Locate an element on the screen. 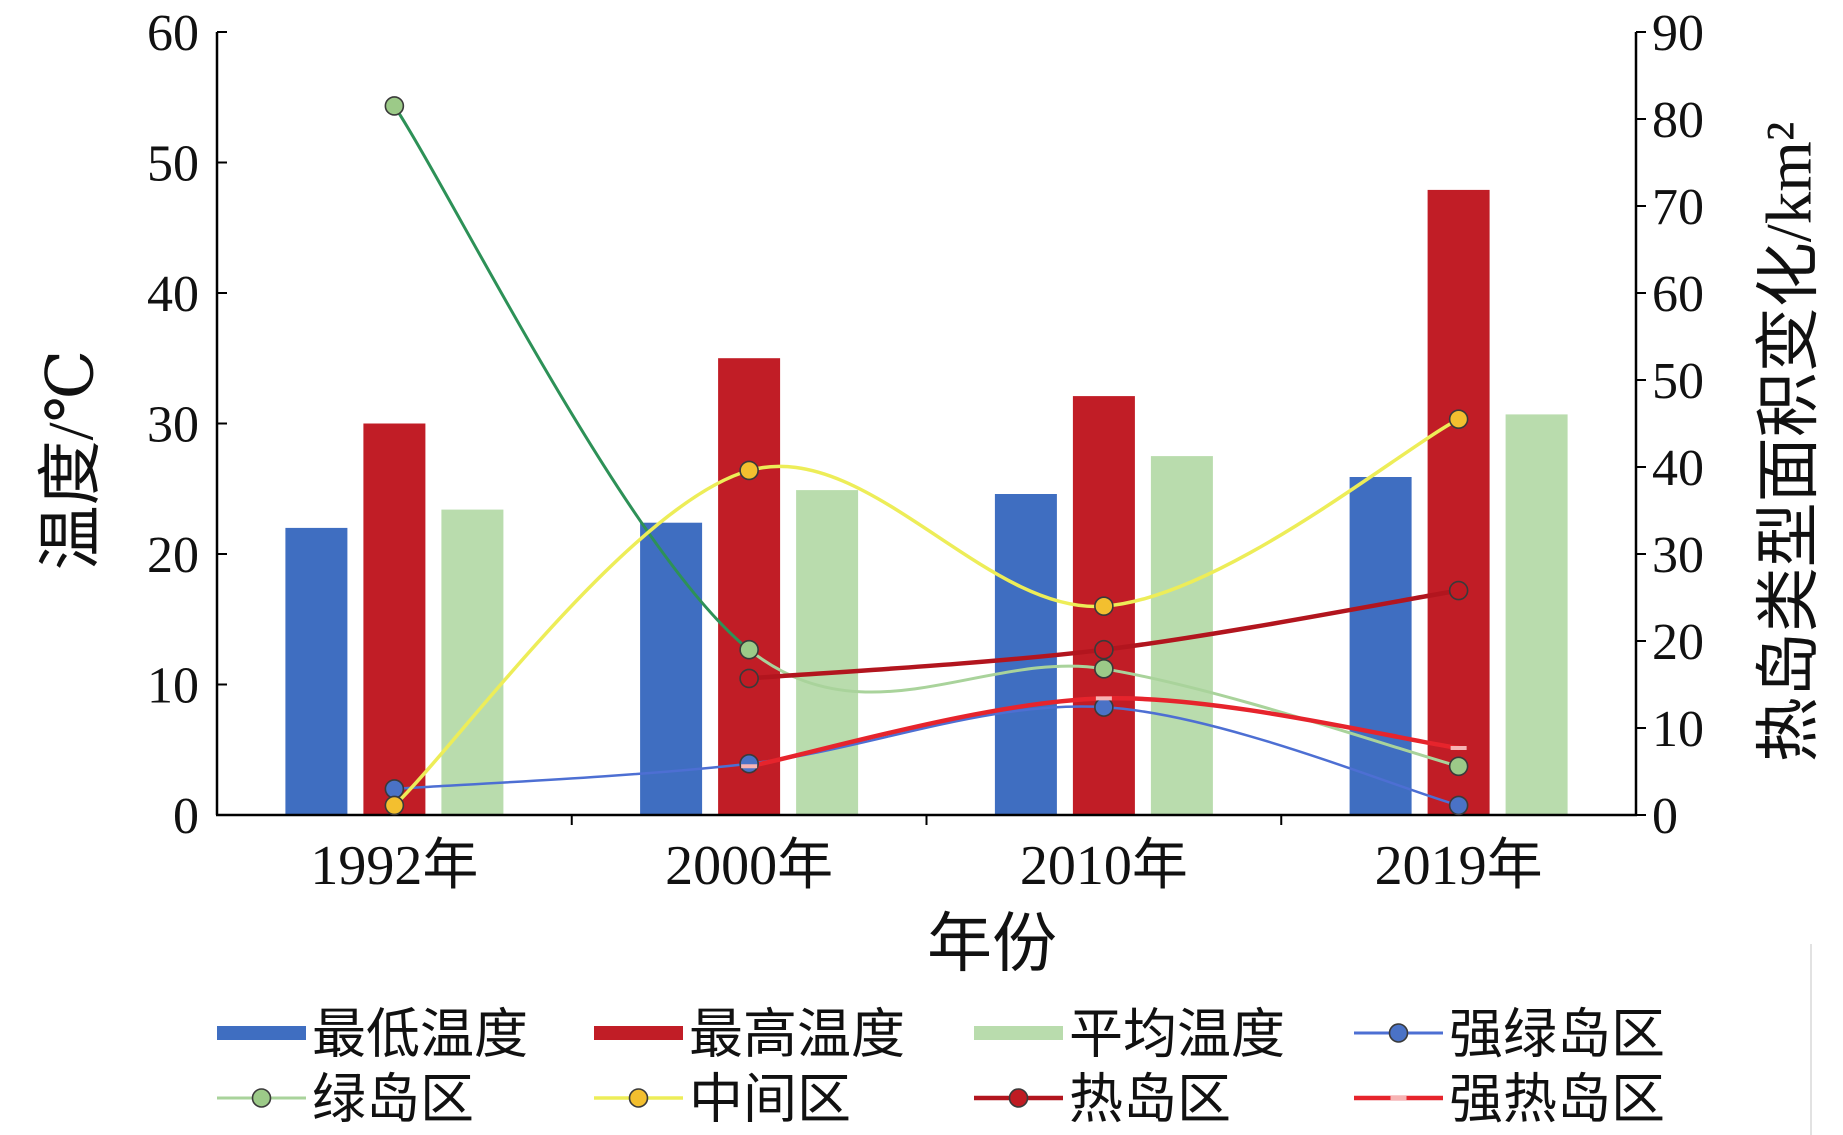  legend-item-strong-green-island: 强绿岛区 is located at coordinates (1509, 1034).